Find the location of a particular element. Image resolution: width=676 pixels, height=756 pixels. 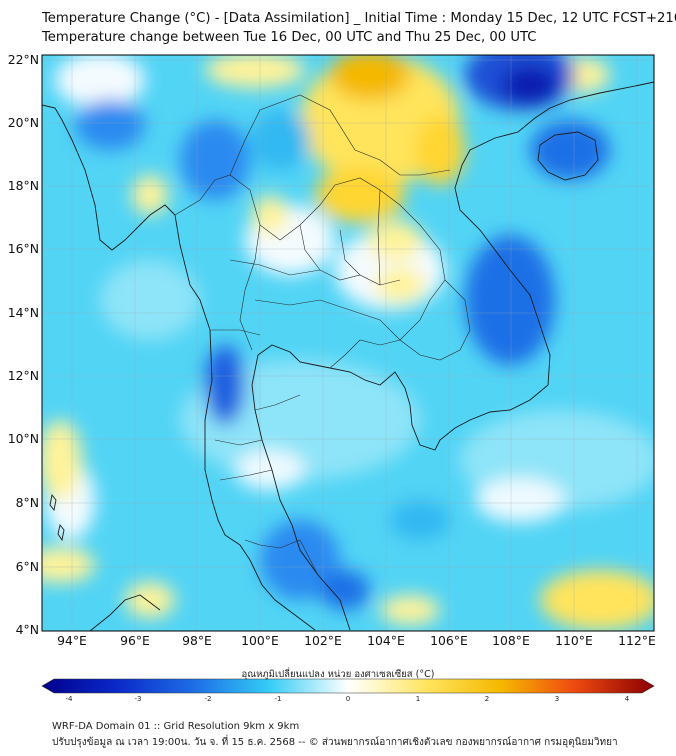

lat-label: 6°N is located at coordinates (27, 566).